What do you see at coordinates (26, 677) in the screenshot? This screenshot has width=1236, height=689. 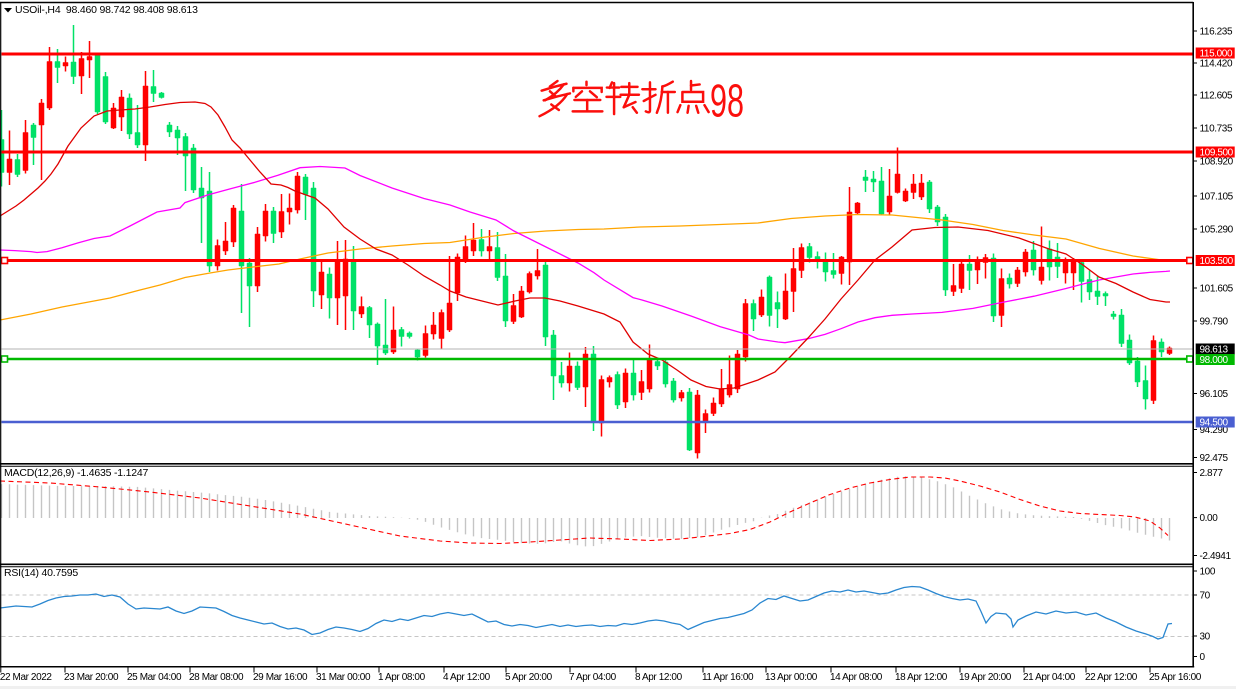 I see `svg-text: 22 Mar 2022` at bounding box center [26, 677].